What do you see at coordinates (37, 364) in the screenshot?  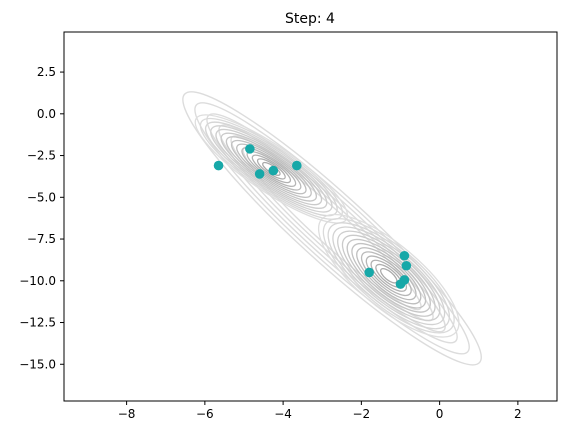 I see `y-tick-label: −15.0` at bounding box center [37, 364].